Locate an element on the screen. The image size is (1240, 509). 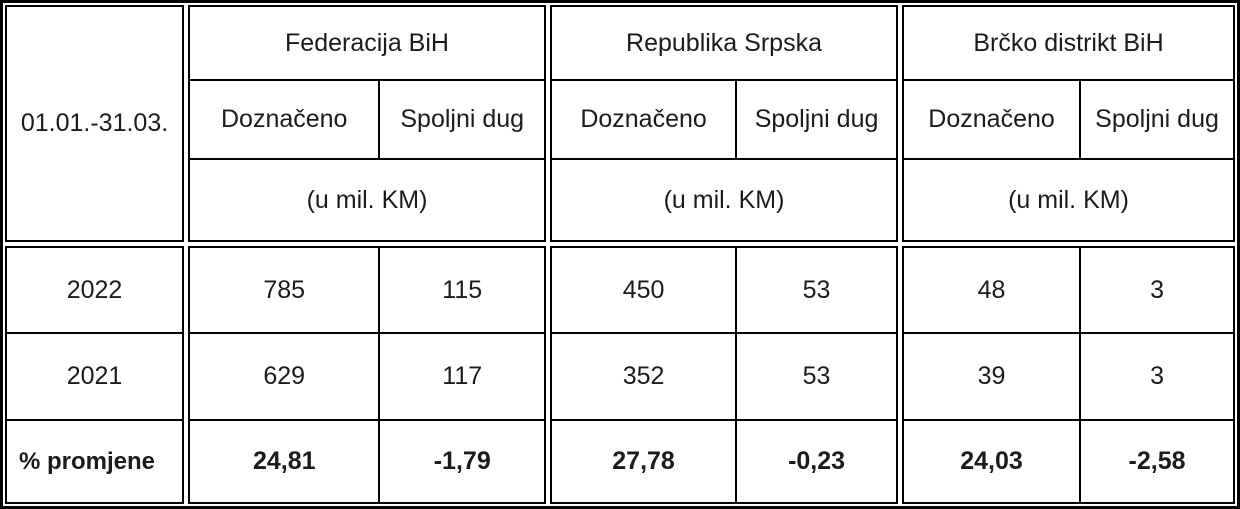
table-row: 48 3 is located at coordinates (1068, 290).